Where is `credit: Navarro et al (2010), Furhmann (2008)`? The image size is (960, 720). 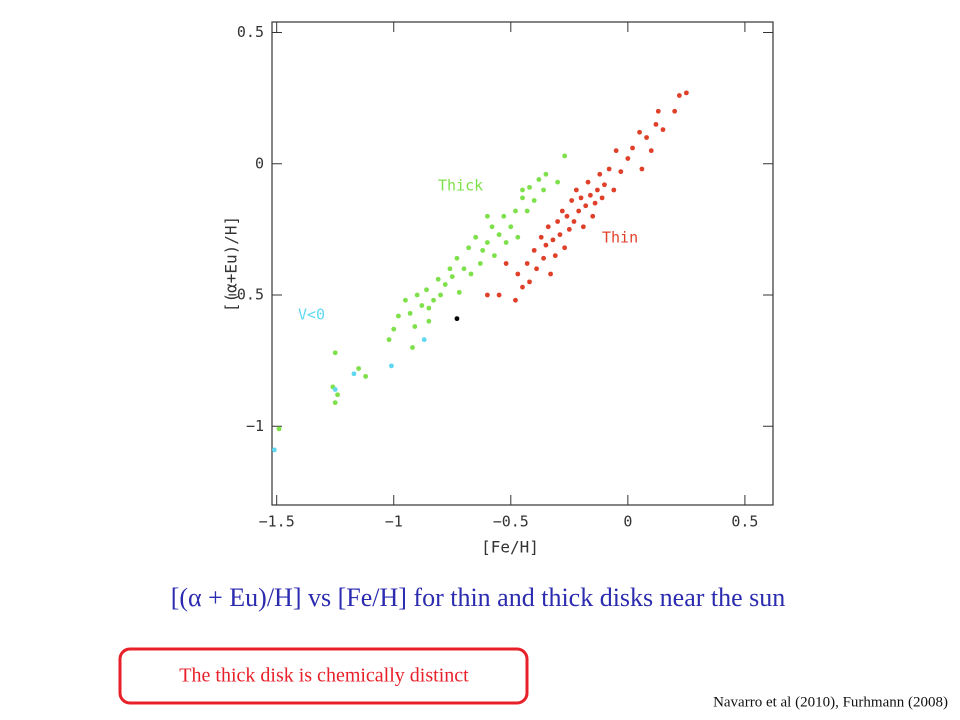 credit: Navarro et al (2010), Furhmann (2008) is located at coordinates (830, 702).